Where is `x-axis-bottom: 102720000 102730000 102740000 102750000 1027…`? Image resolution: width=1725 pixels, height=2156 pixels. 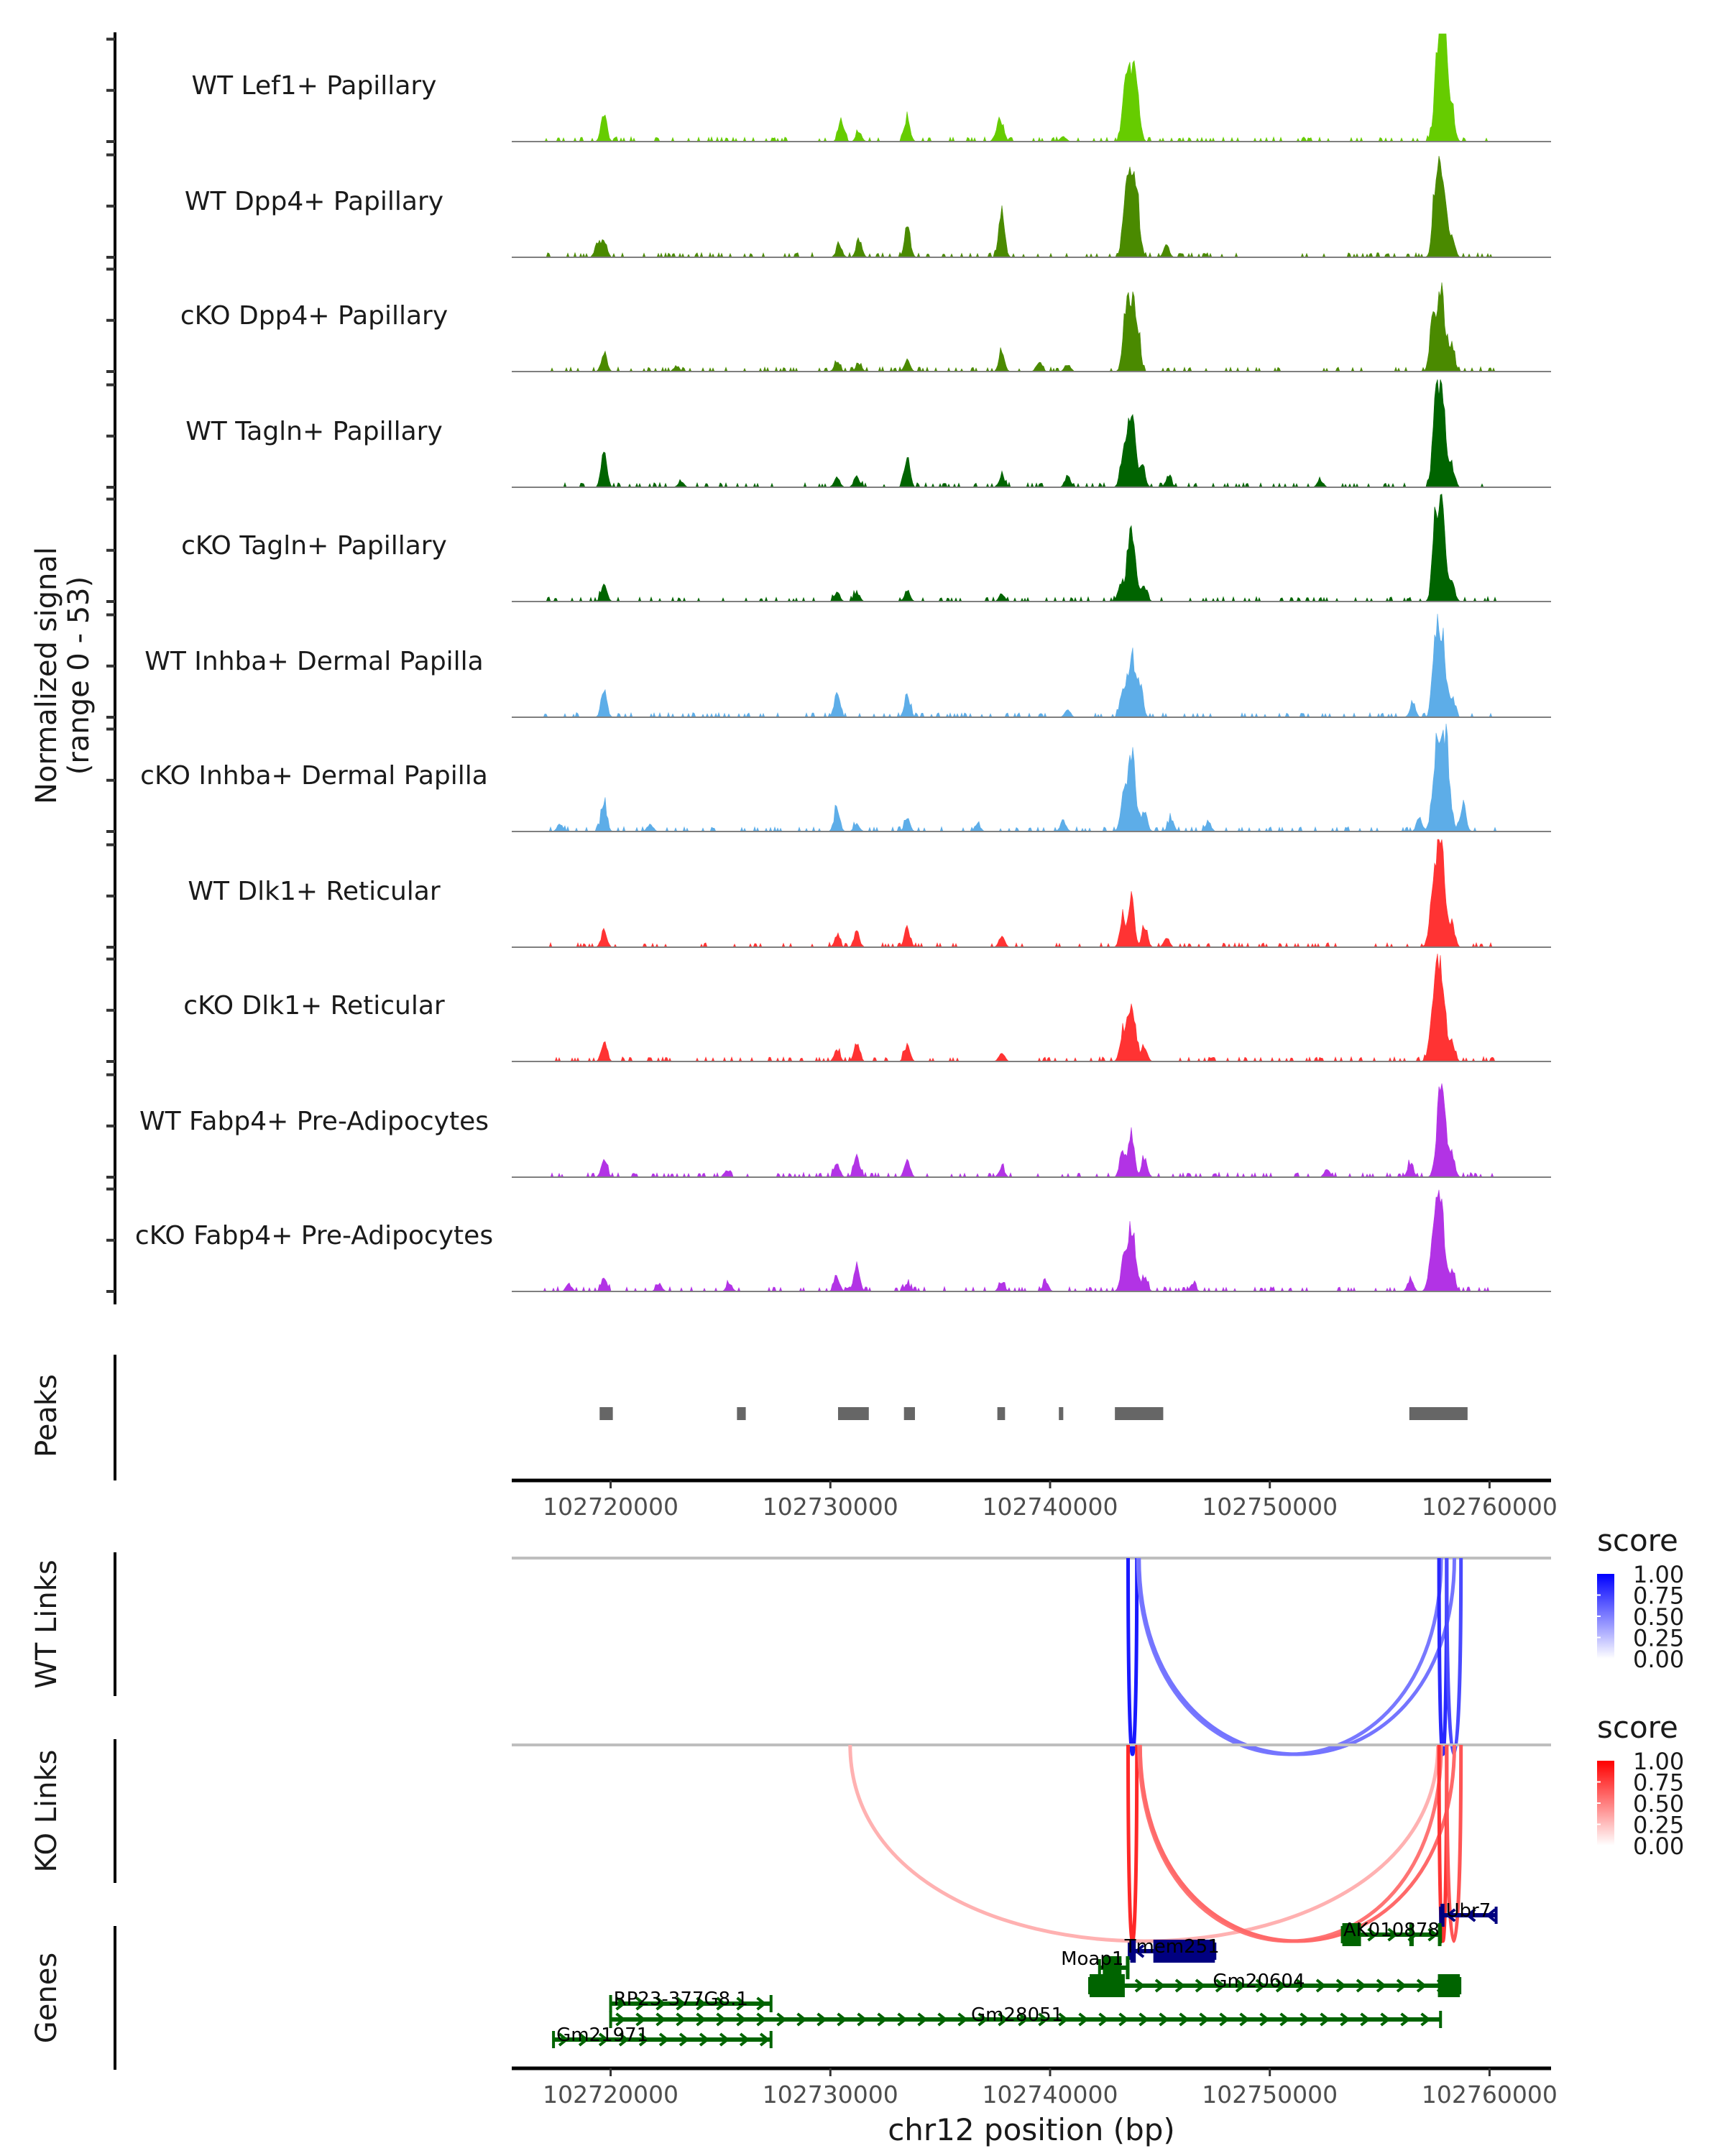
x-axis-bottom: 102720000 102730000 102740000 102750000 1027… is located at coordinates (1035, 2087).